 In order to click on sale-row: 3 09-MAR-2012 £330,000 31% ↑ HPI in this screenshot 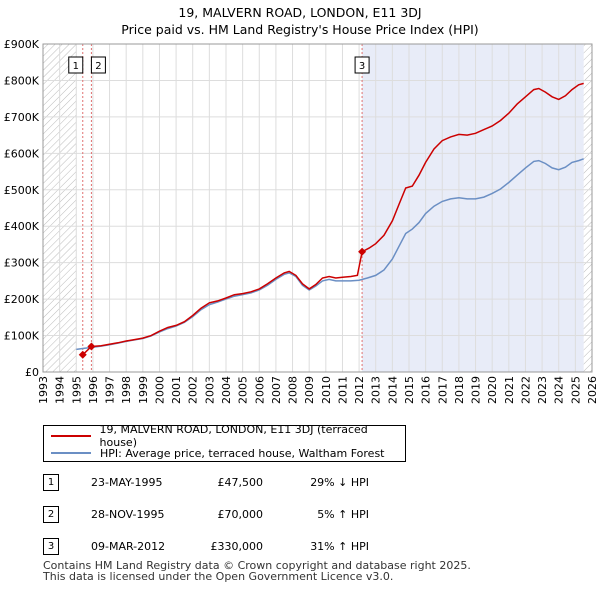, I will do `click(303, 548)`.